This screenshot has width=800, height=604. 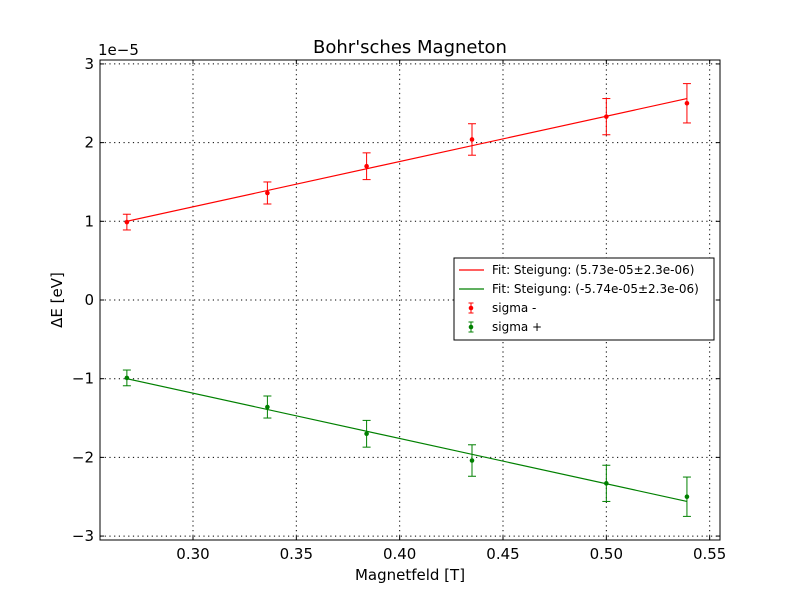 I want to click on y-tick-label: −2, so click(x=83, y=457).